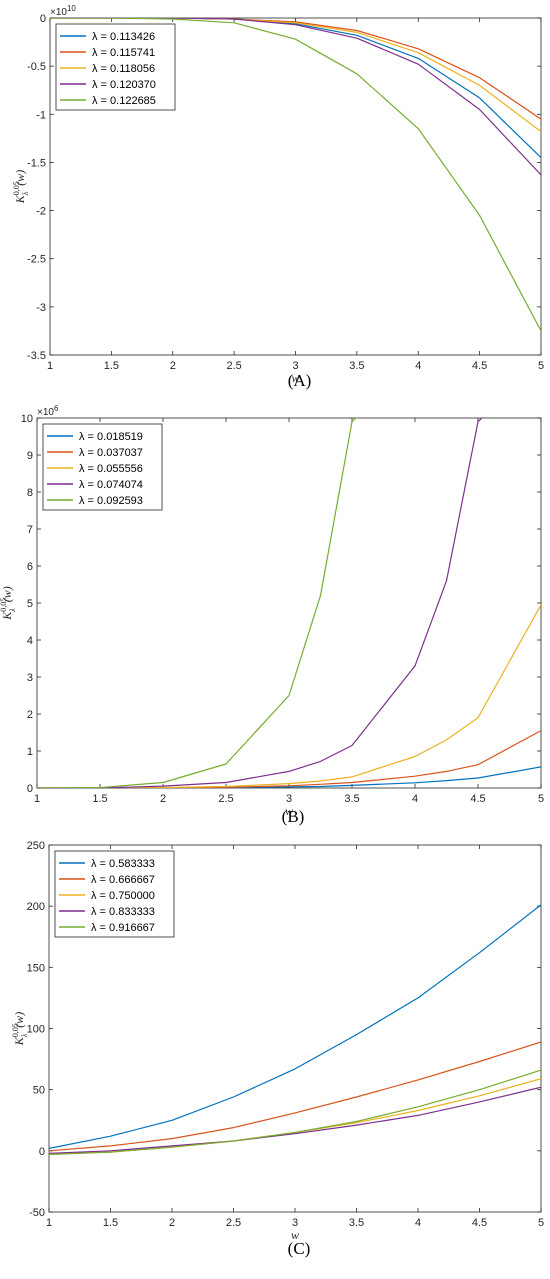 The width and height of the screenshot is (550, 1279). Describe the element at coordinates (123, 864) in the screenshot. I see `legend-entry: λ = 0.583333` at that location.